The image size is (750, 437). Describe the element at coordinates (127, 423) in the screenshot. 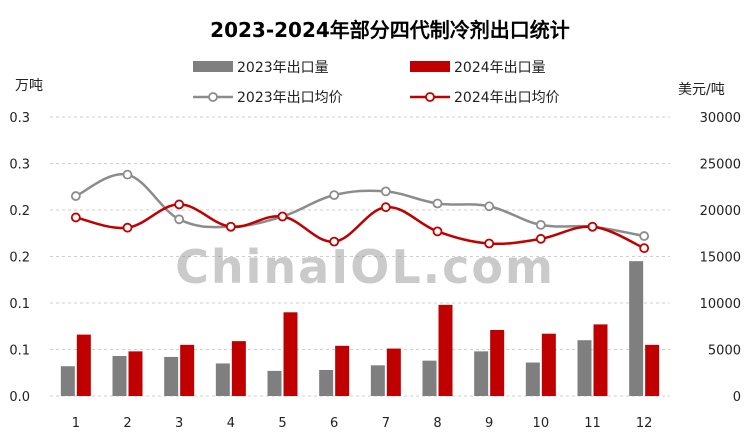

I see `x-tick-label: 2` at that location.